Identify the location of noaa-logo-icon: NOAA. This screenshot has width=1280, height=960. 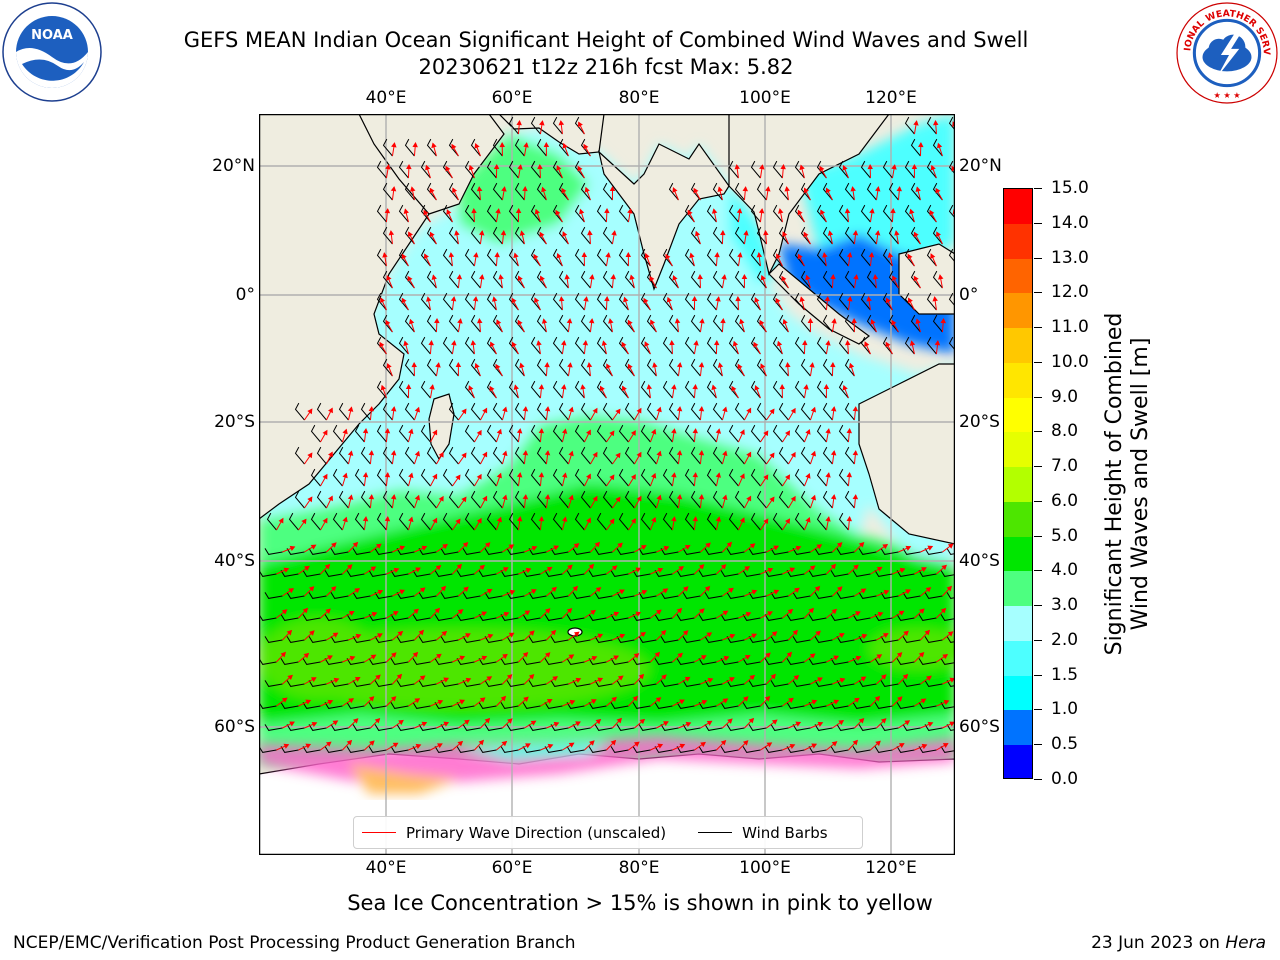
(52, 52).